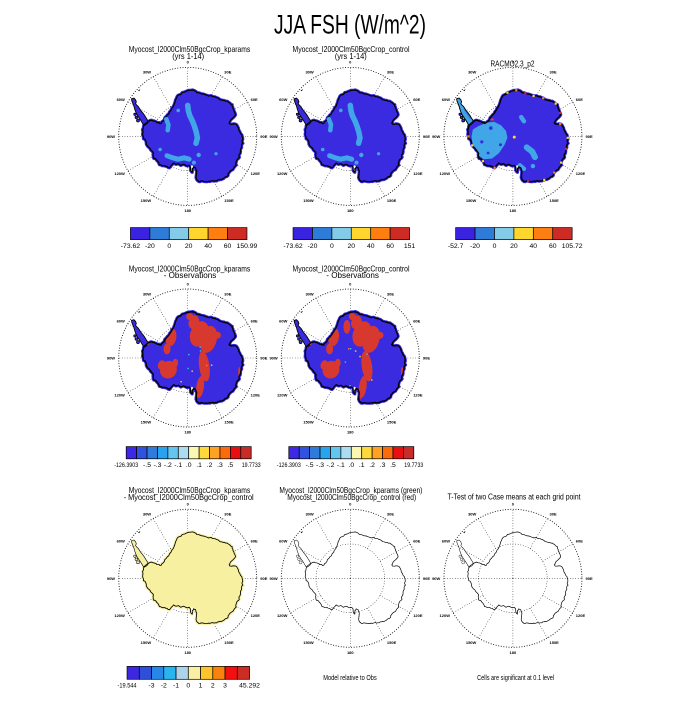  I want to click on svg-text: 105.72, so click(572, 246).